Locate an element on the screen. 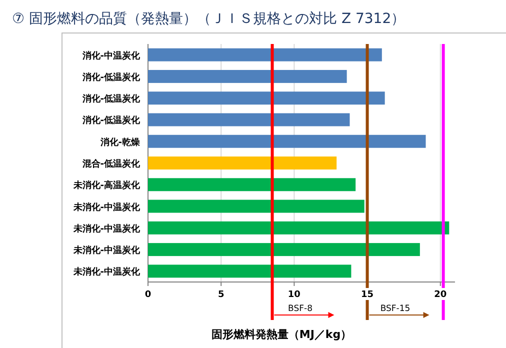  y-tick-label: 混合-低温炭化 is located at coordinates (111, 164).